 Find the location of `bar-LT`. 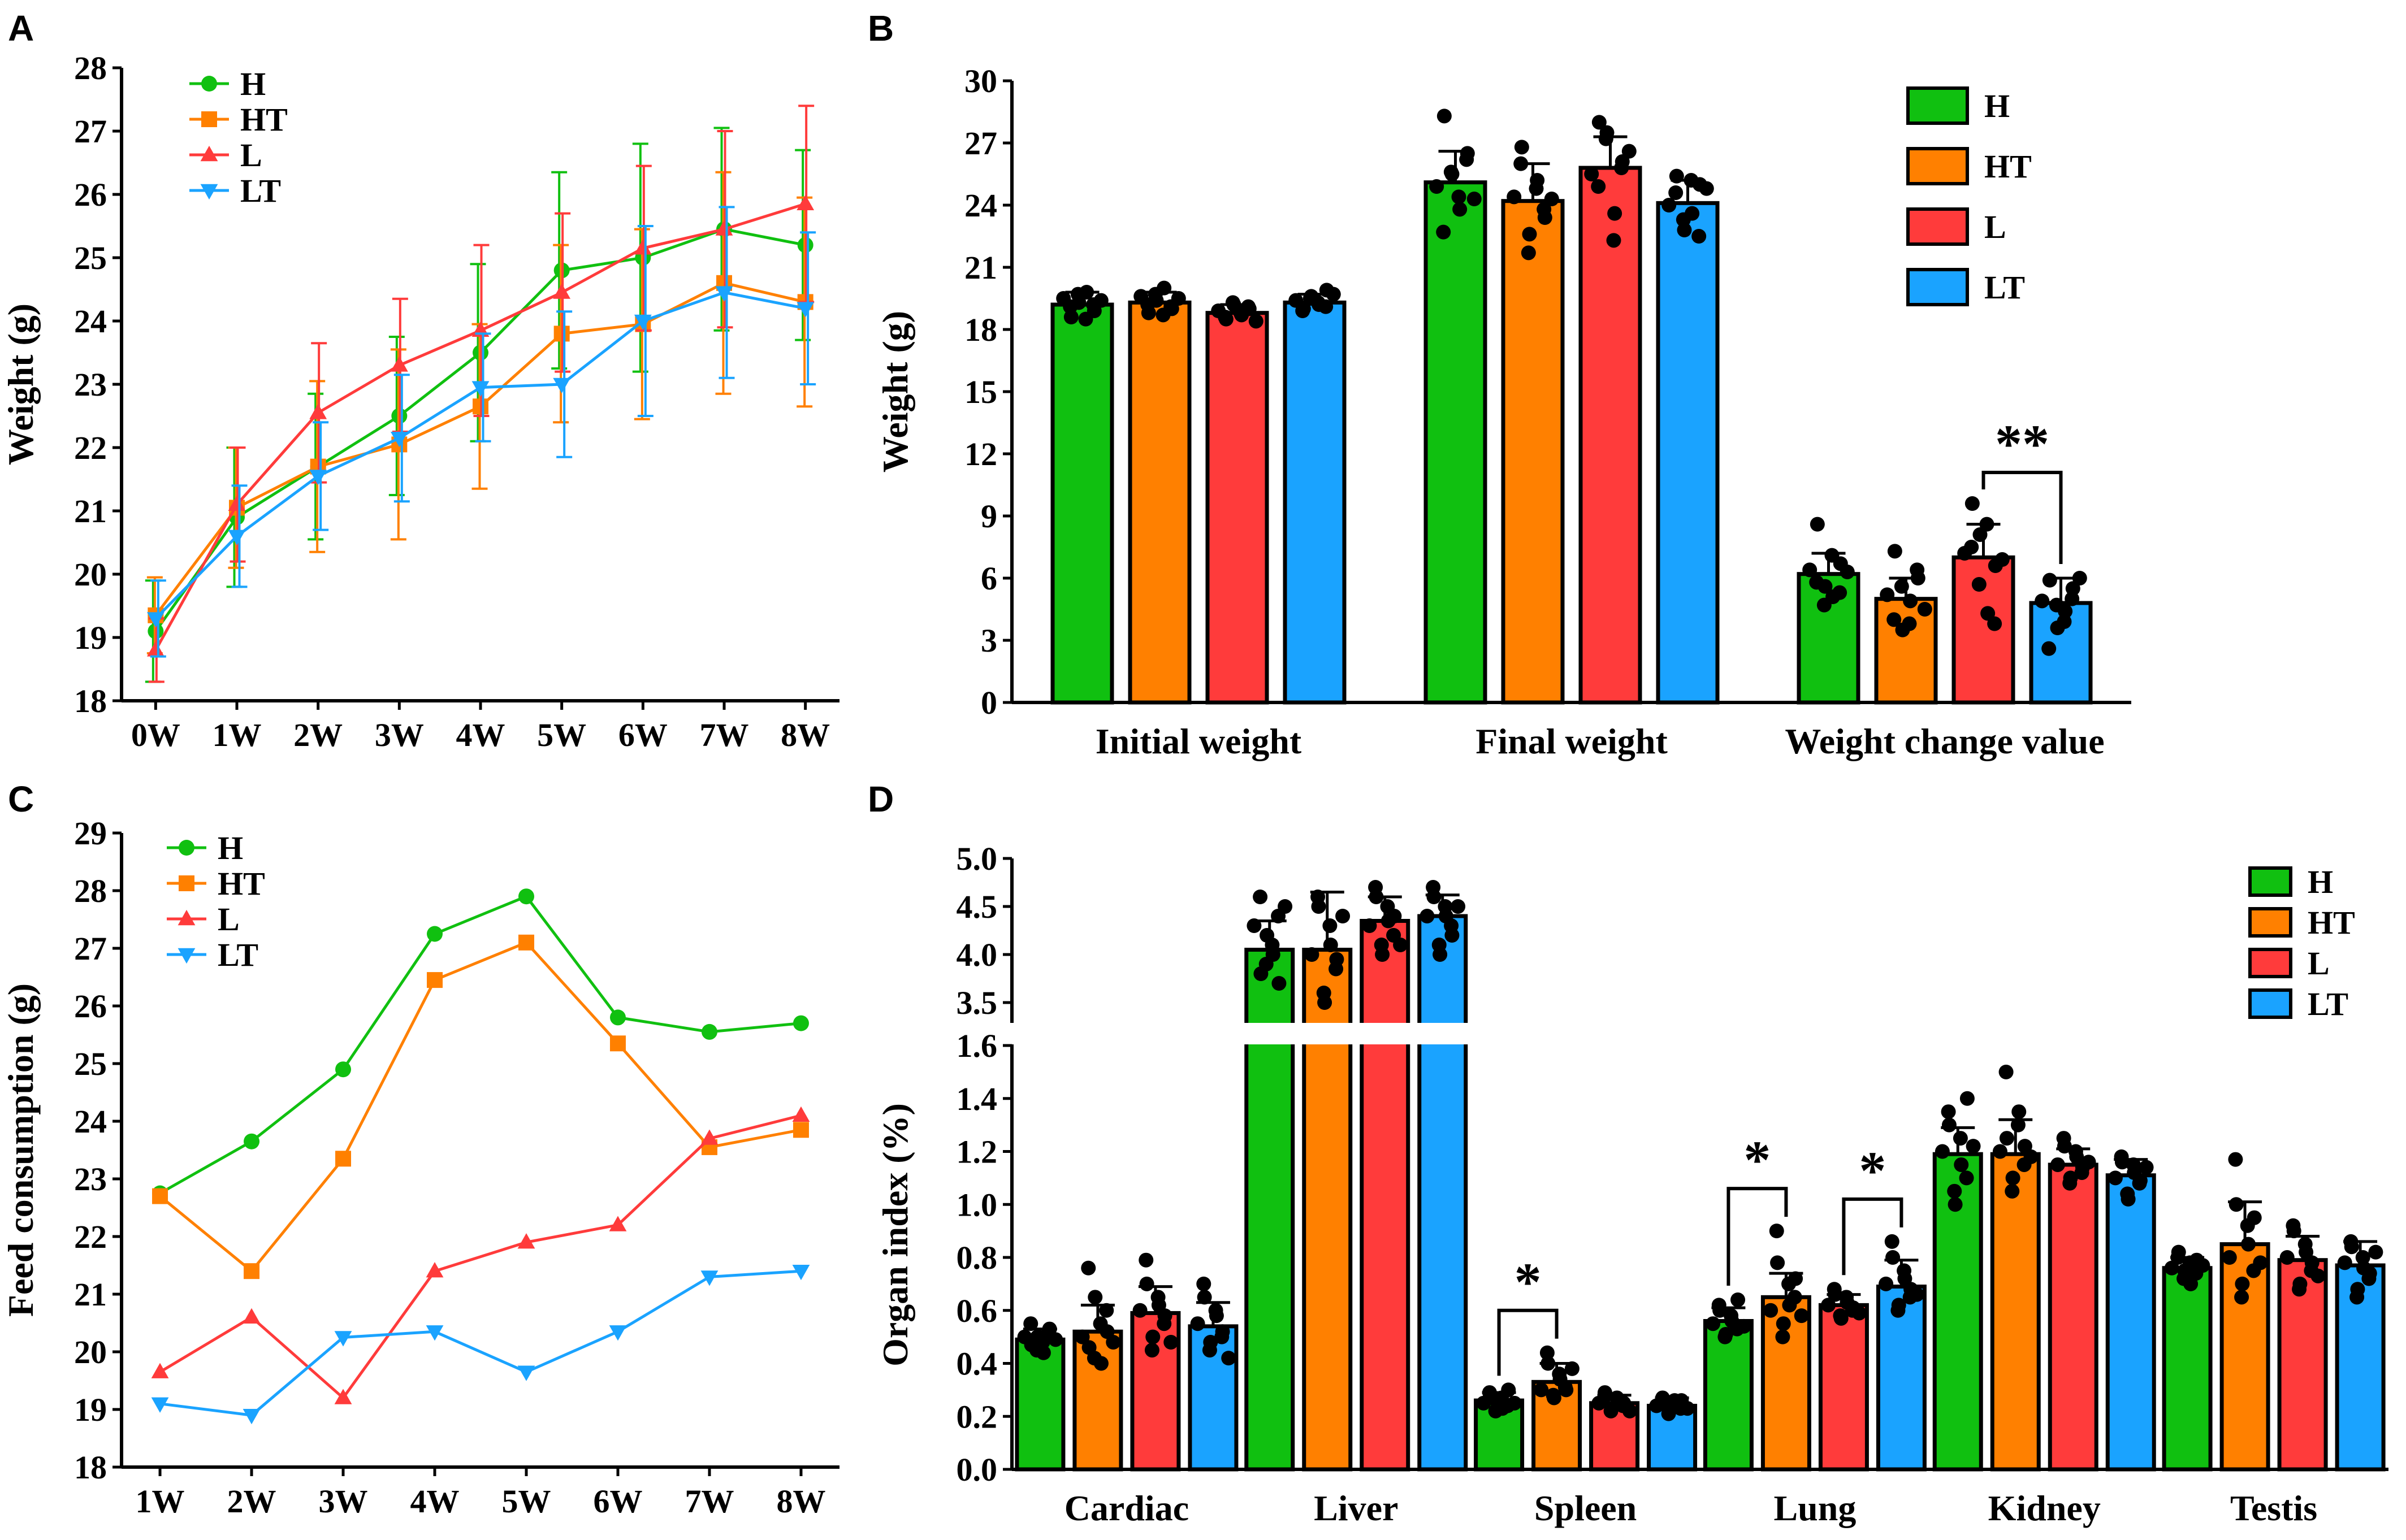

bar-LT is located at coordinates (1688, 453).